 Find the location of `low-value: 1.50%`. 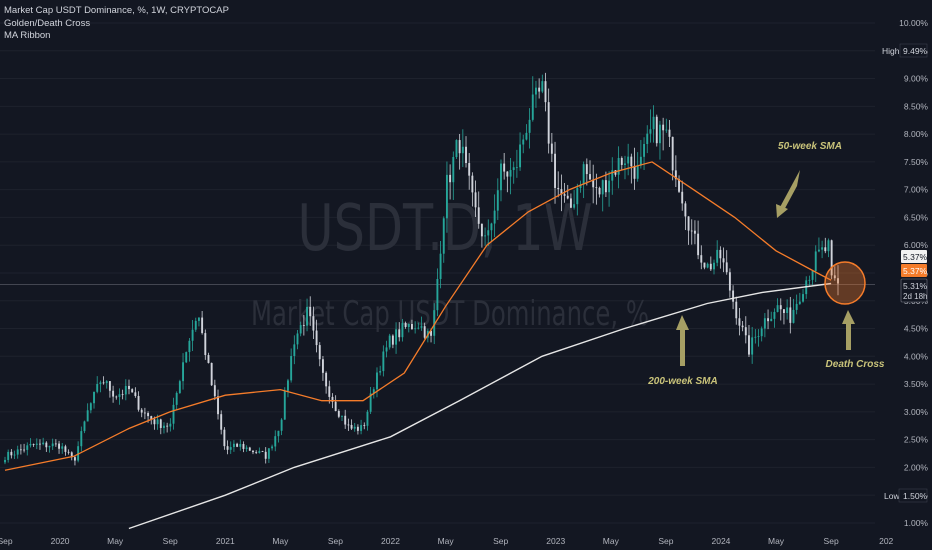

low-value: 1.50% is located at coordinates (915, 496).